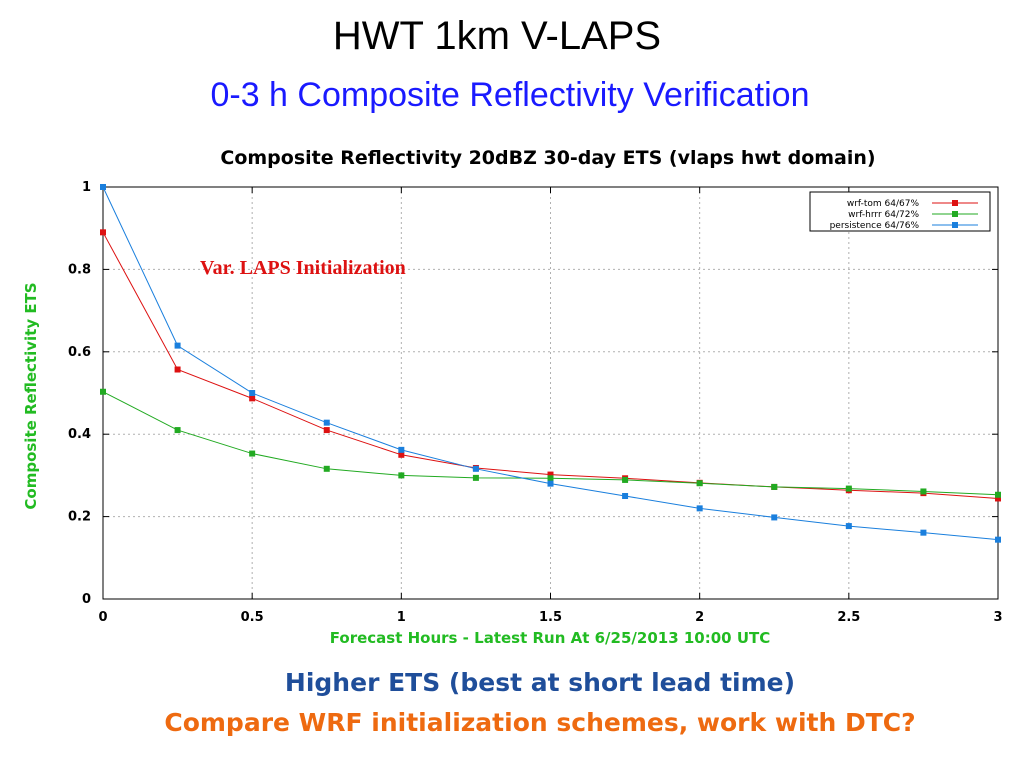  Describe the element at coordinates (883, 204) in the screenshot. I see `legend-label: wrf-tom 64/67%` at that location.